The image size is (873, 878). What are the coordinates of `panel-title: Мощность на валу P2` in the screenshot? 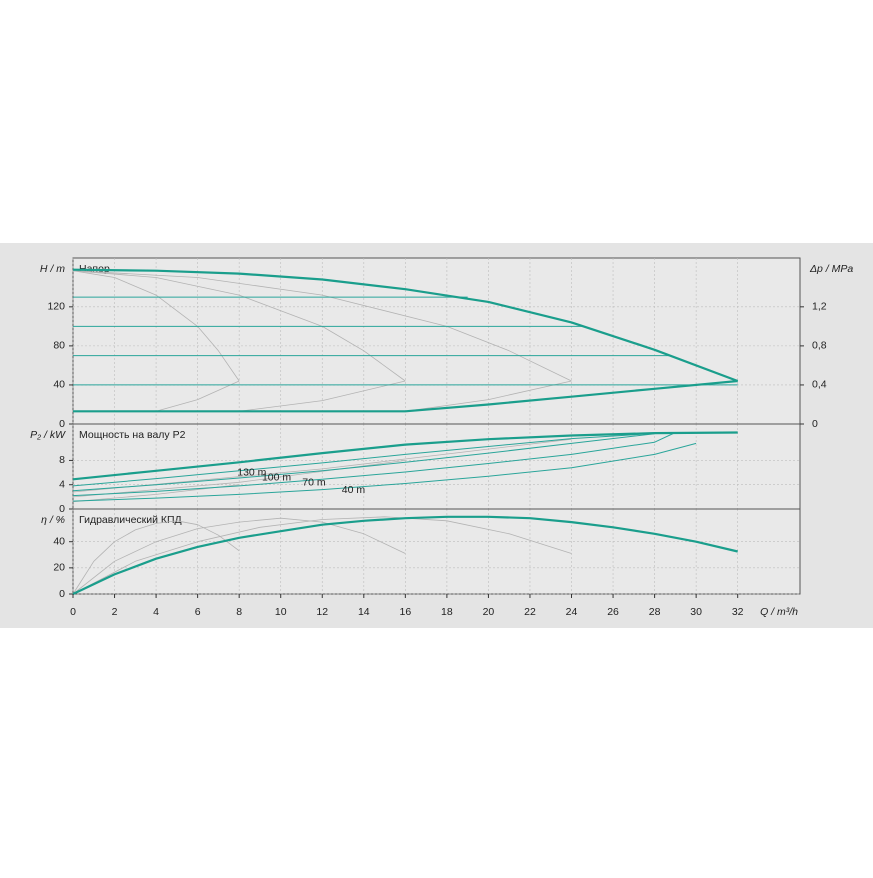 It's located at (132, 435).